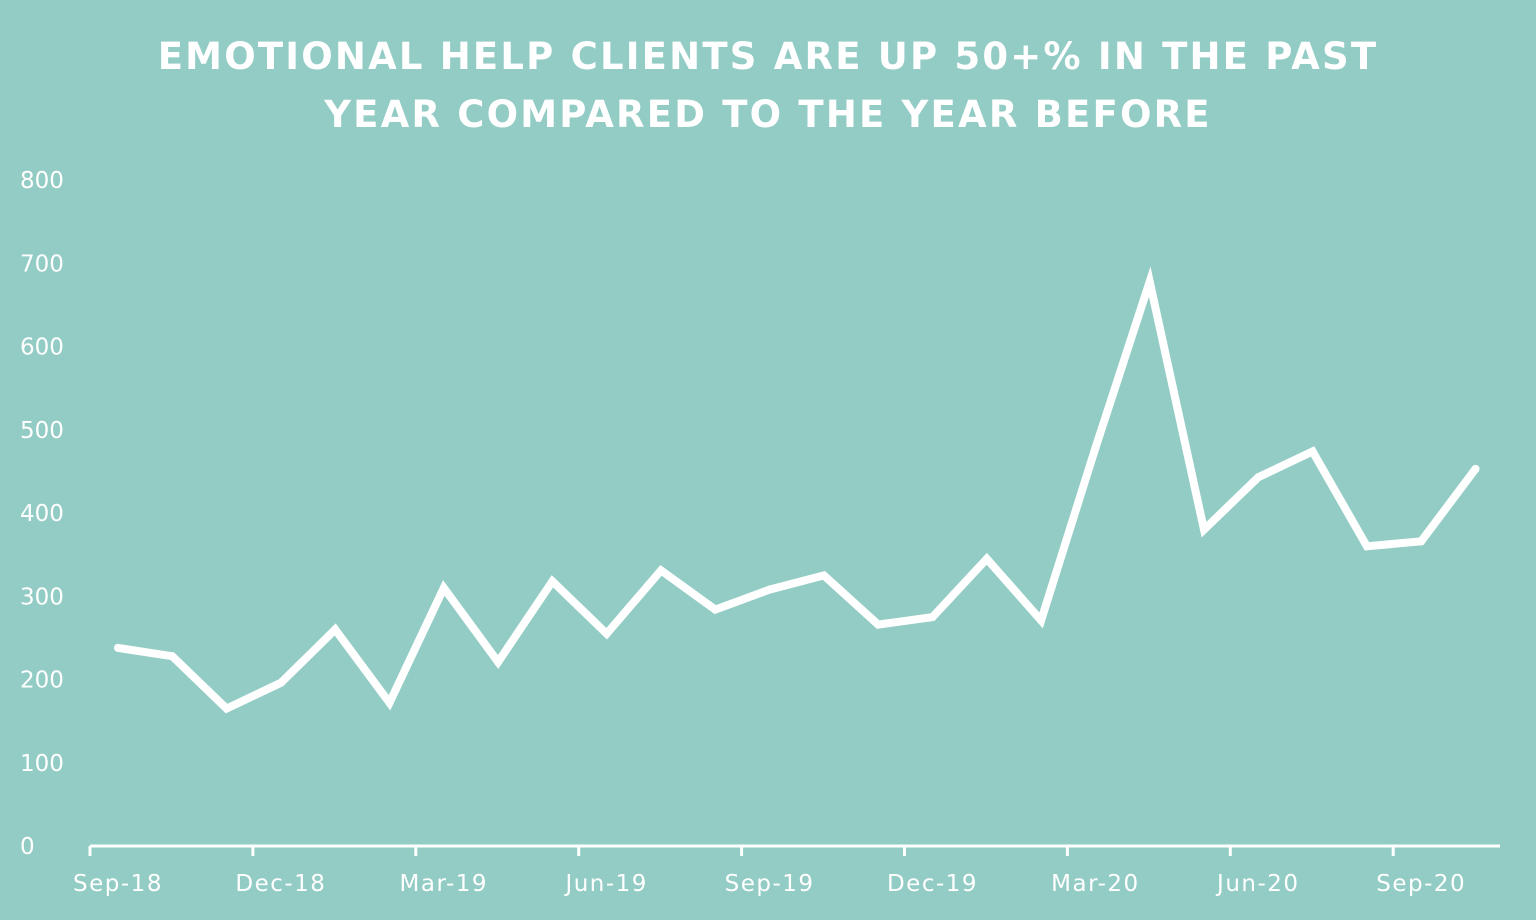  I want to click on x-tick-label: Jun-20, so click(1257, 884).